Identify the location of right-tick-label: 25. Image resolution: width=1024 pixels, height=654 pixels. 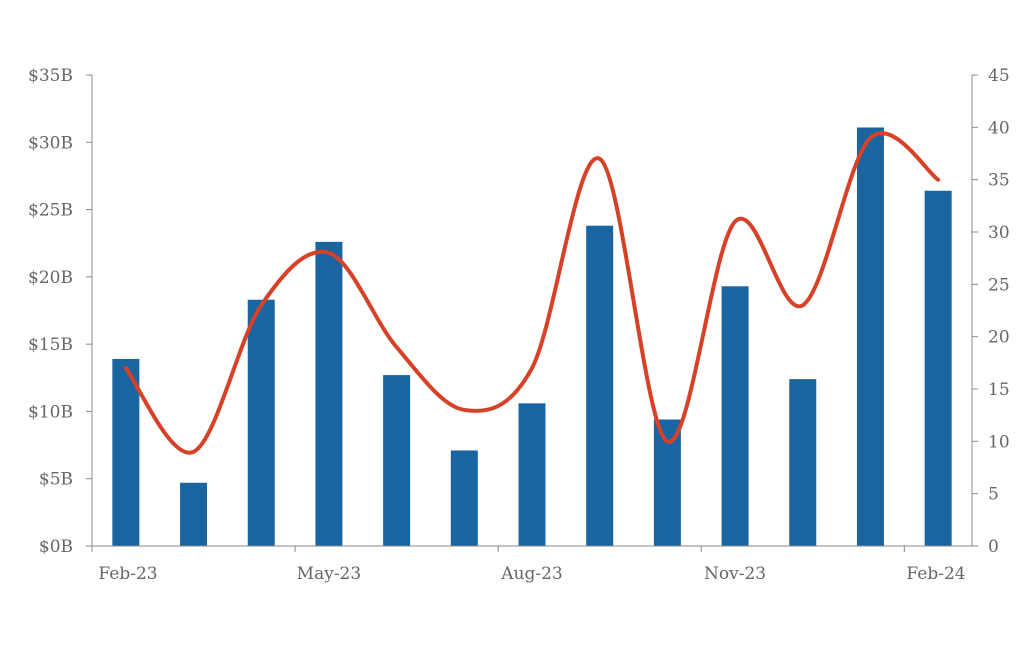
(999, 285).